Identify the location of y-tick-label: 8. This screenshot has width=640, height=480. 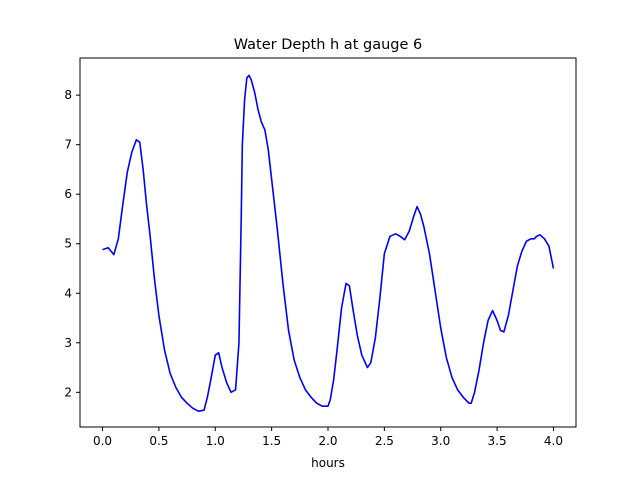
(68, 95).